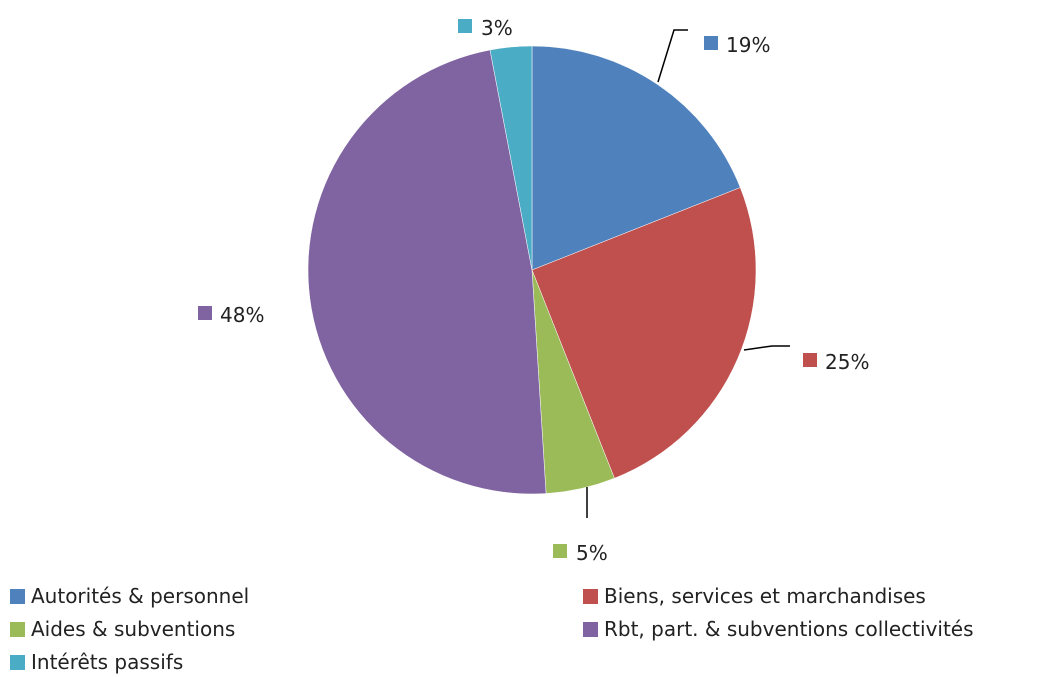 The image size is (1055, 677). What do you see at coordinates (789, 629) in the screenshot?
I see `legend-label: Rbt, part. & subventions collectivités` at bounding box center [789, 629].